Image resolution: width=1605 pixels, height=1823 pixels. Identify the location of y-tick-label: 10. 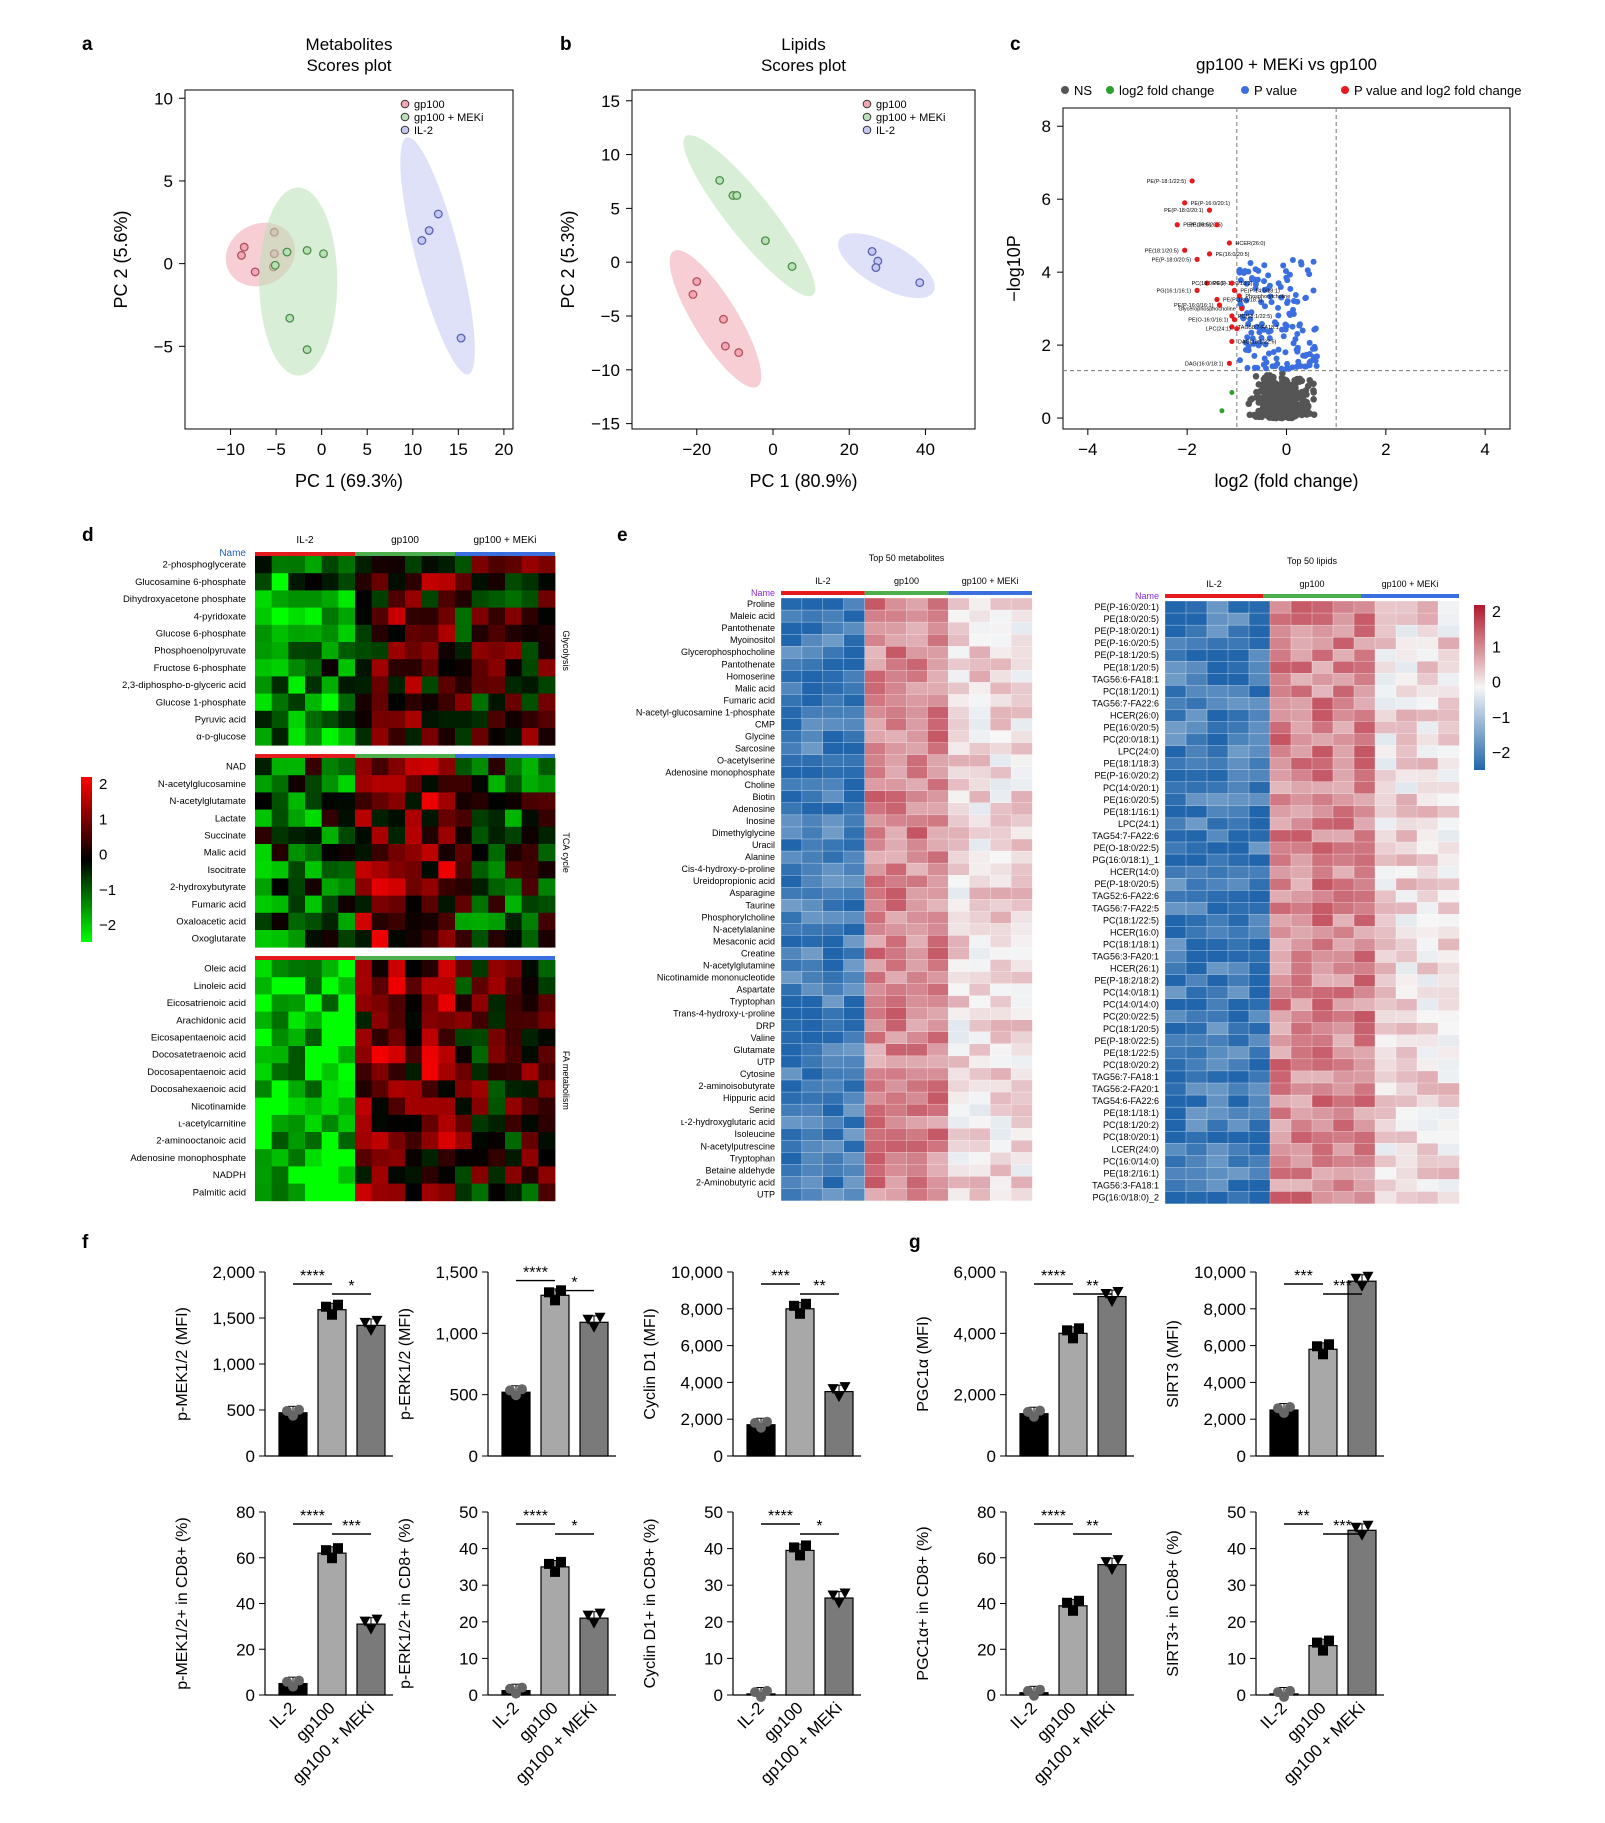
(610, 155).